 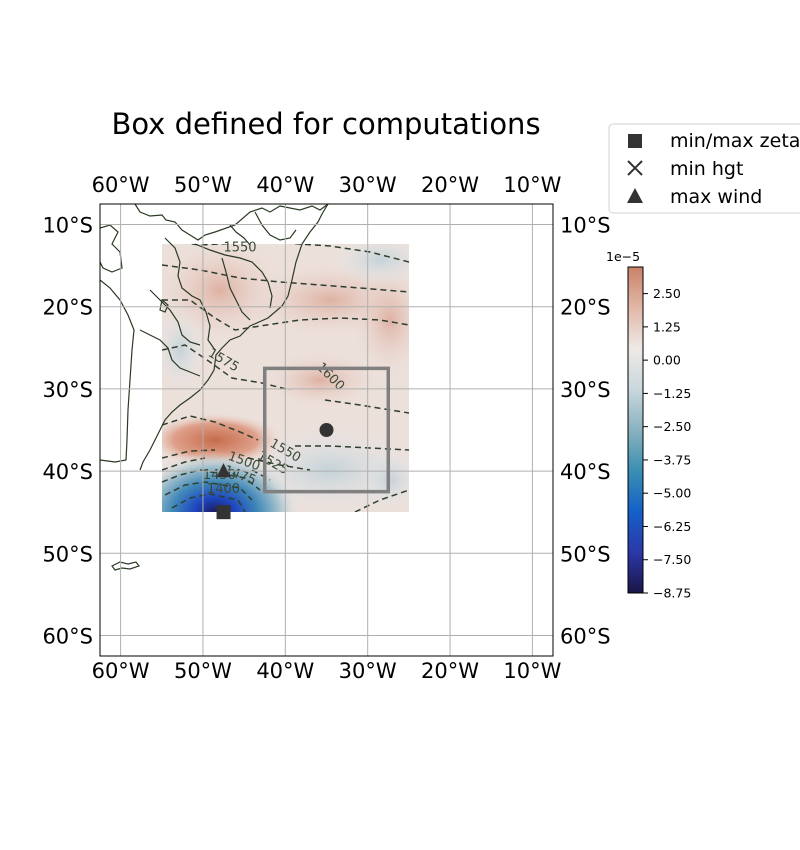 I want to click on lon-tick-bottom-0: 60°W, so click(x=121, y=671).